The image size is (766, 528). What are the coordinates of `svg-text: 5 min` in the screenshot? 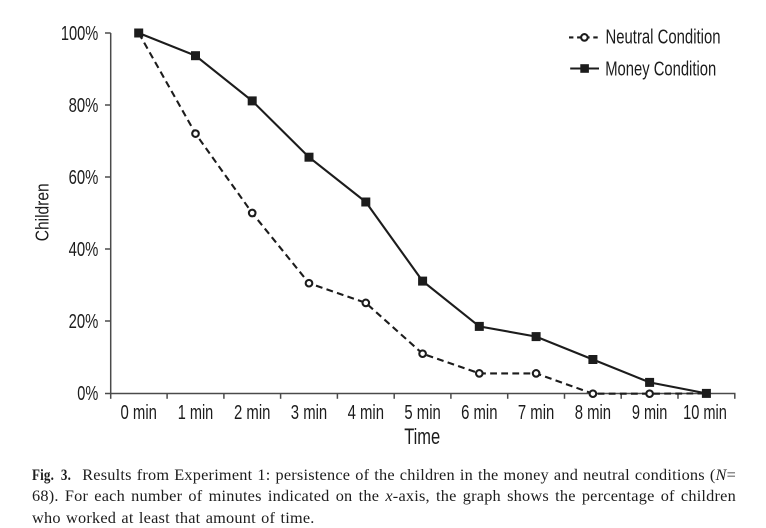 It's located at (422, 413).